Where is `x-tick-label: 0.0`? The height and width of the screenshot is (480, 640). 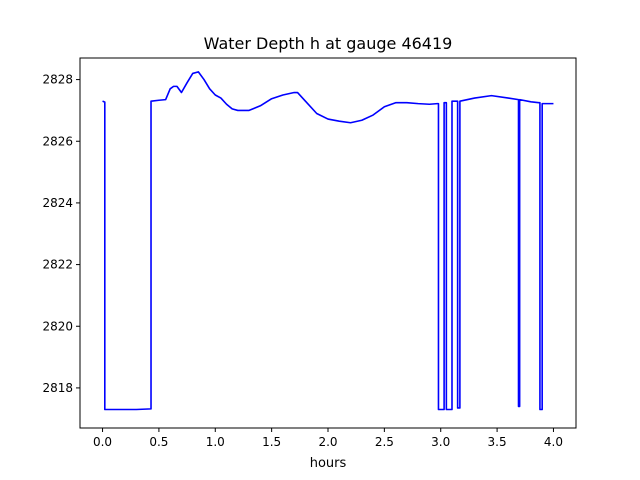 x-tick-label: 0.0 is located at coordinates (102, 442).